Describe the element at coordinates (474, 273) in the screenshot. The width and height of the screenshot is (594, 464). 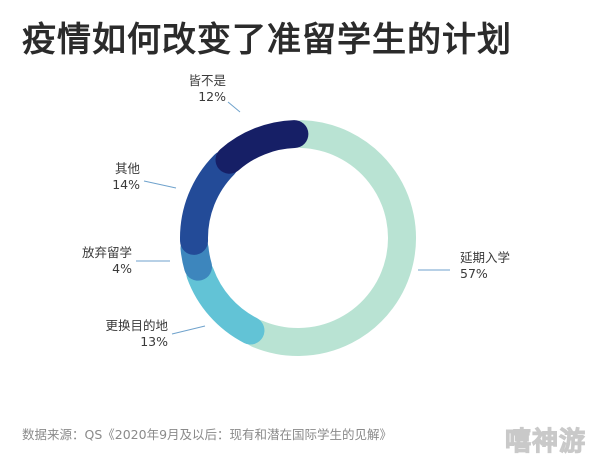
I see `slice-value-1: 57%` at that location.